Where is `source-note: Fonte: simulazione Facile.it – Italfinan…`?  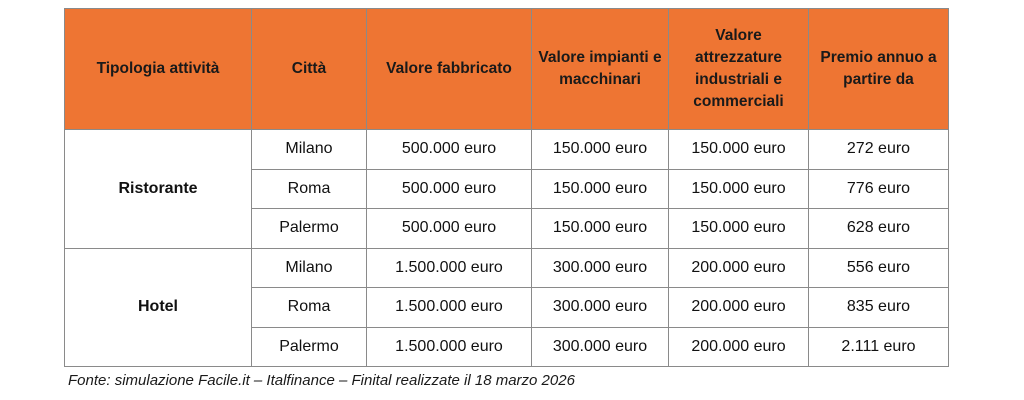
source-note: Fonte: simulazione Facile.it – Italfinan… is located at coordinates (321, 380).